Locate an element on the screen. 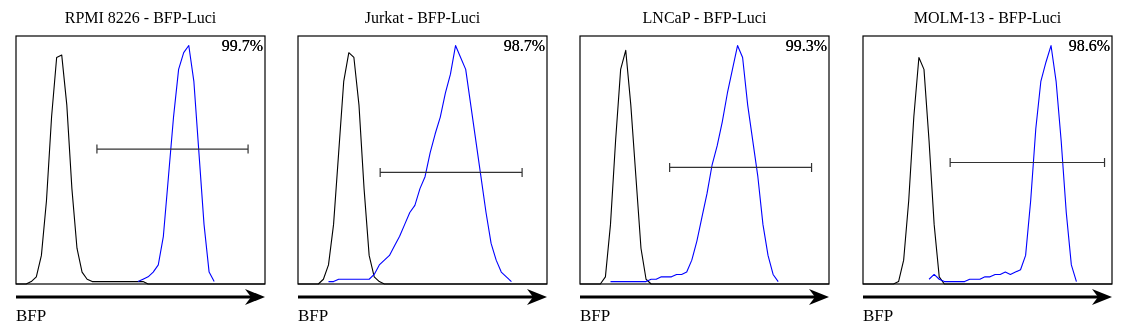 Image resolution: width=1138 pixels, height=329 pixels. chart-title: RPMI 8226 - BFP-Luci is located at coordinates (140, 17).